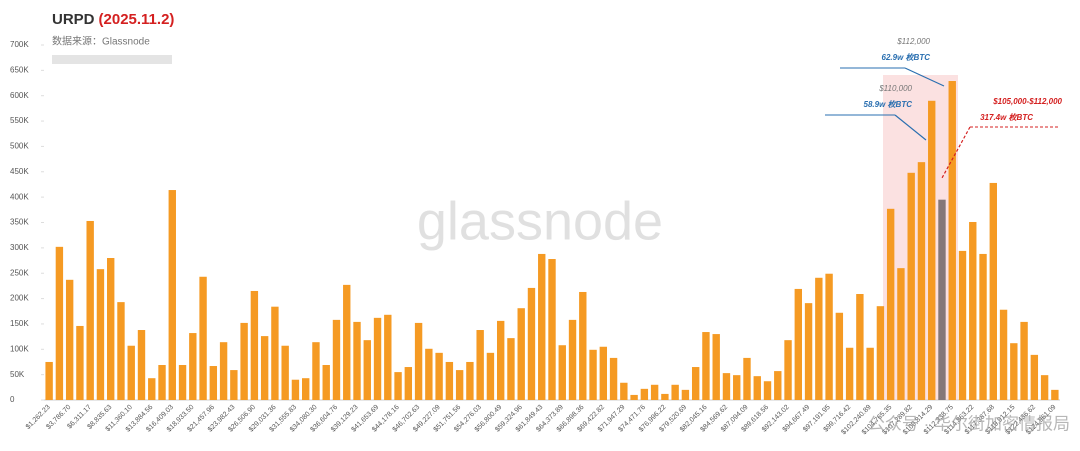 The image size is (1080, 451). What do you see at coordinates (1006, 117) in the screenshot?
I see `annotation-amount: 317.4w 枚BTC` at bounding box center [1006, 117].